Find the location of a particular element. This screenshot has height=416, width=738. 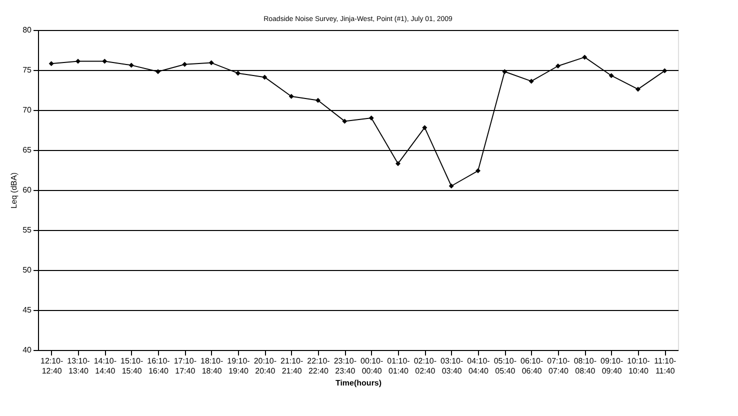

x-tick-label: 00:10- 00:40 is located at coordinates (372, 366).